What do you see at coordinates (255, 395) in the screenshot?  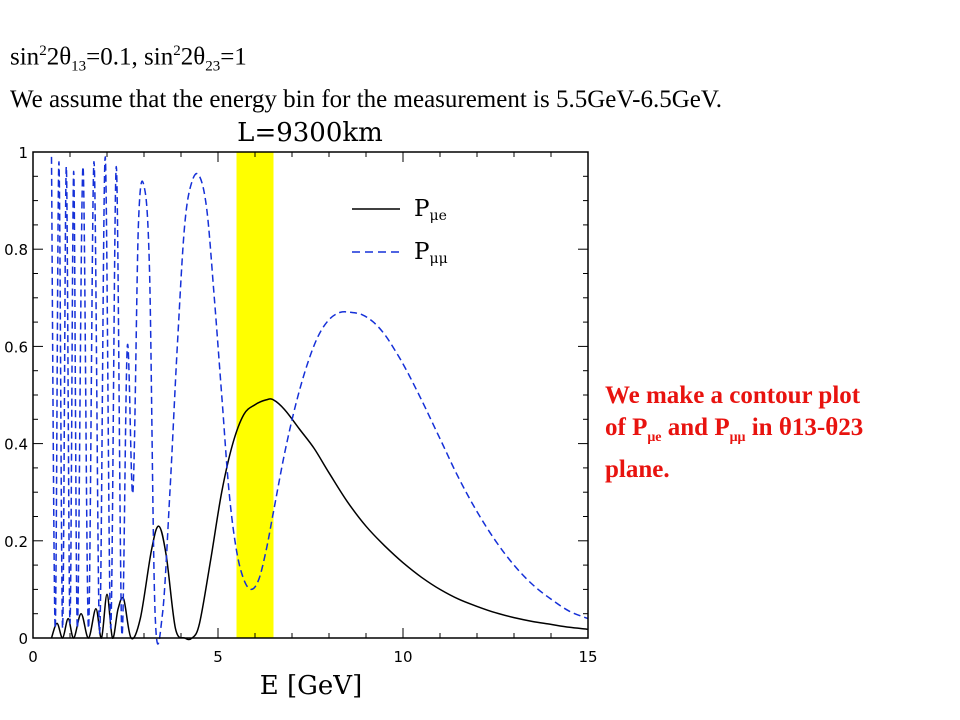 I see `energy-bin-band` at bounding box center [255, 395].